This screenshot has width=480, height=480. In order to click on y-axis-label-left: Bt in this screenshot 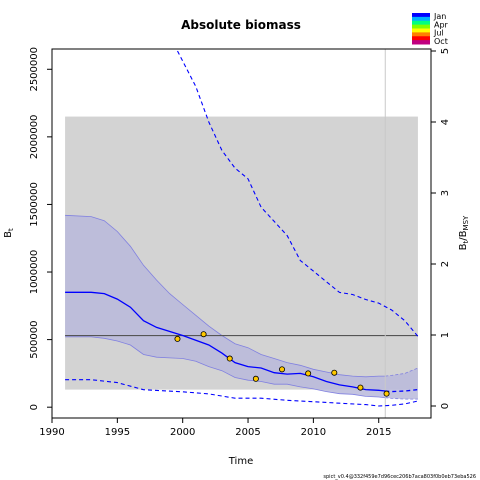, I will do `click(9, 233)`.